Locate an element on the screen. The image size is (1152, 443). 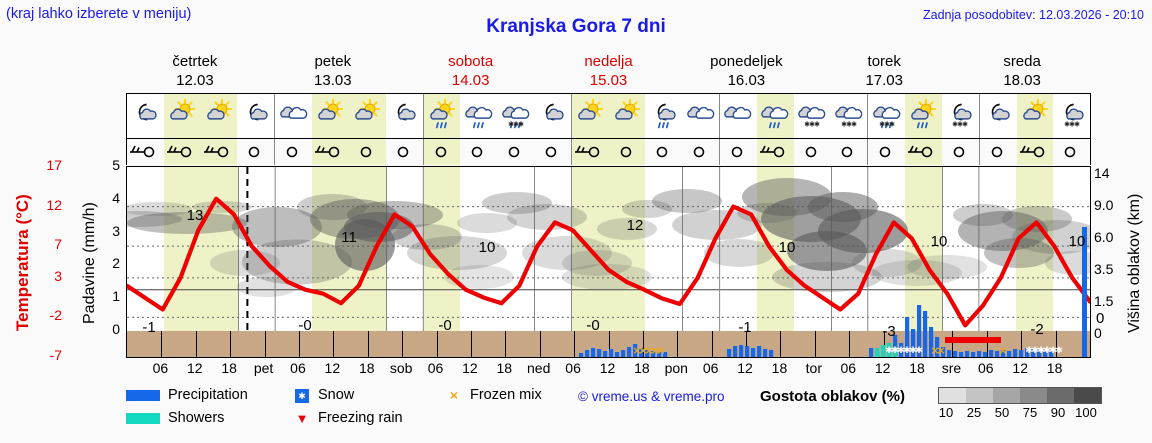
temp-extreme-label: 10 is located at coordinates (1077, 241).